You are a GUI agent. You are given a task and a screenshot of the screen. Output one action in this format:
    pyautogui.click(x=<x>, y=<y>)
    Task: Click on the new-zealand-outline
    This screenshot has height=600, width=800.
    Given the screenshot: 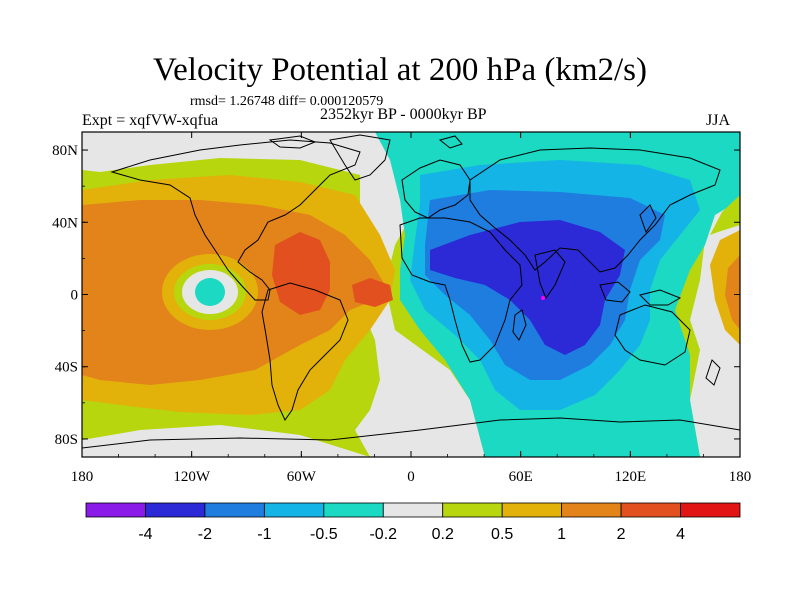 What is the action you would take?
    pyautogui.click(x=713, y=372)
    